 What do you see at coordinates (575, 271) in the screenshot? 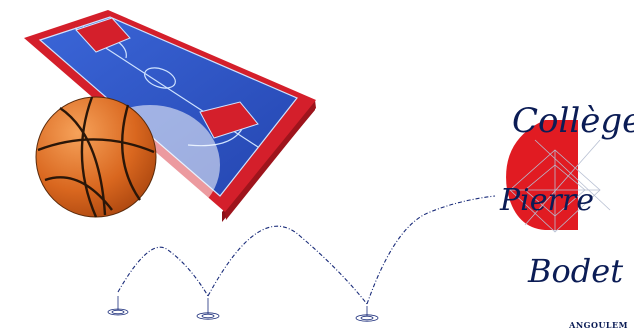
I see `logo-line3: Bodet` at bounding box center [575, 271].